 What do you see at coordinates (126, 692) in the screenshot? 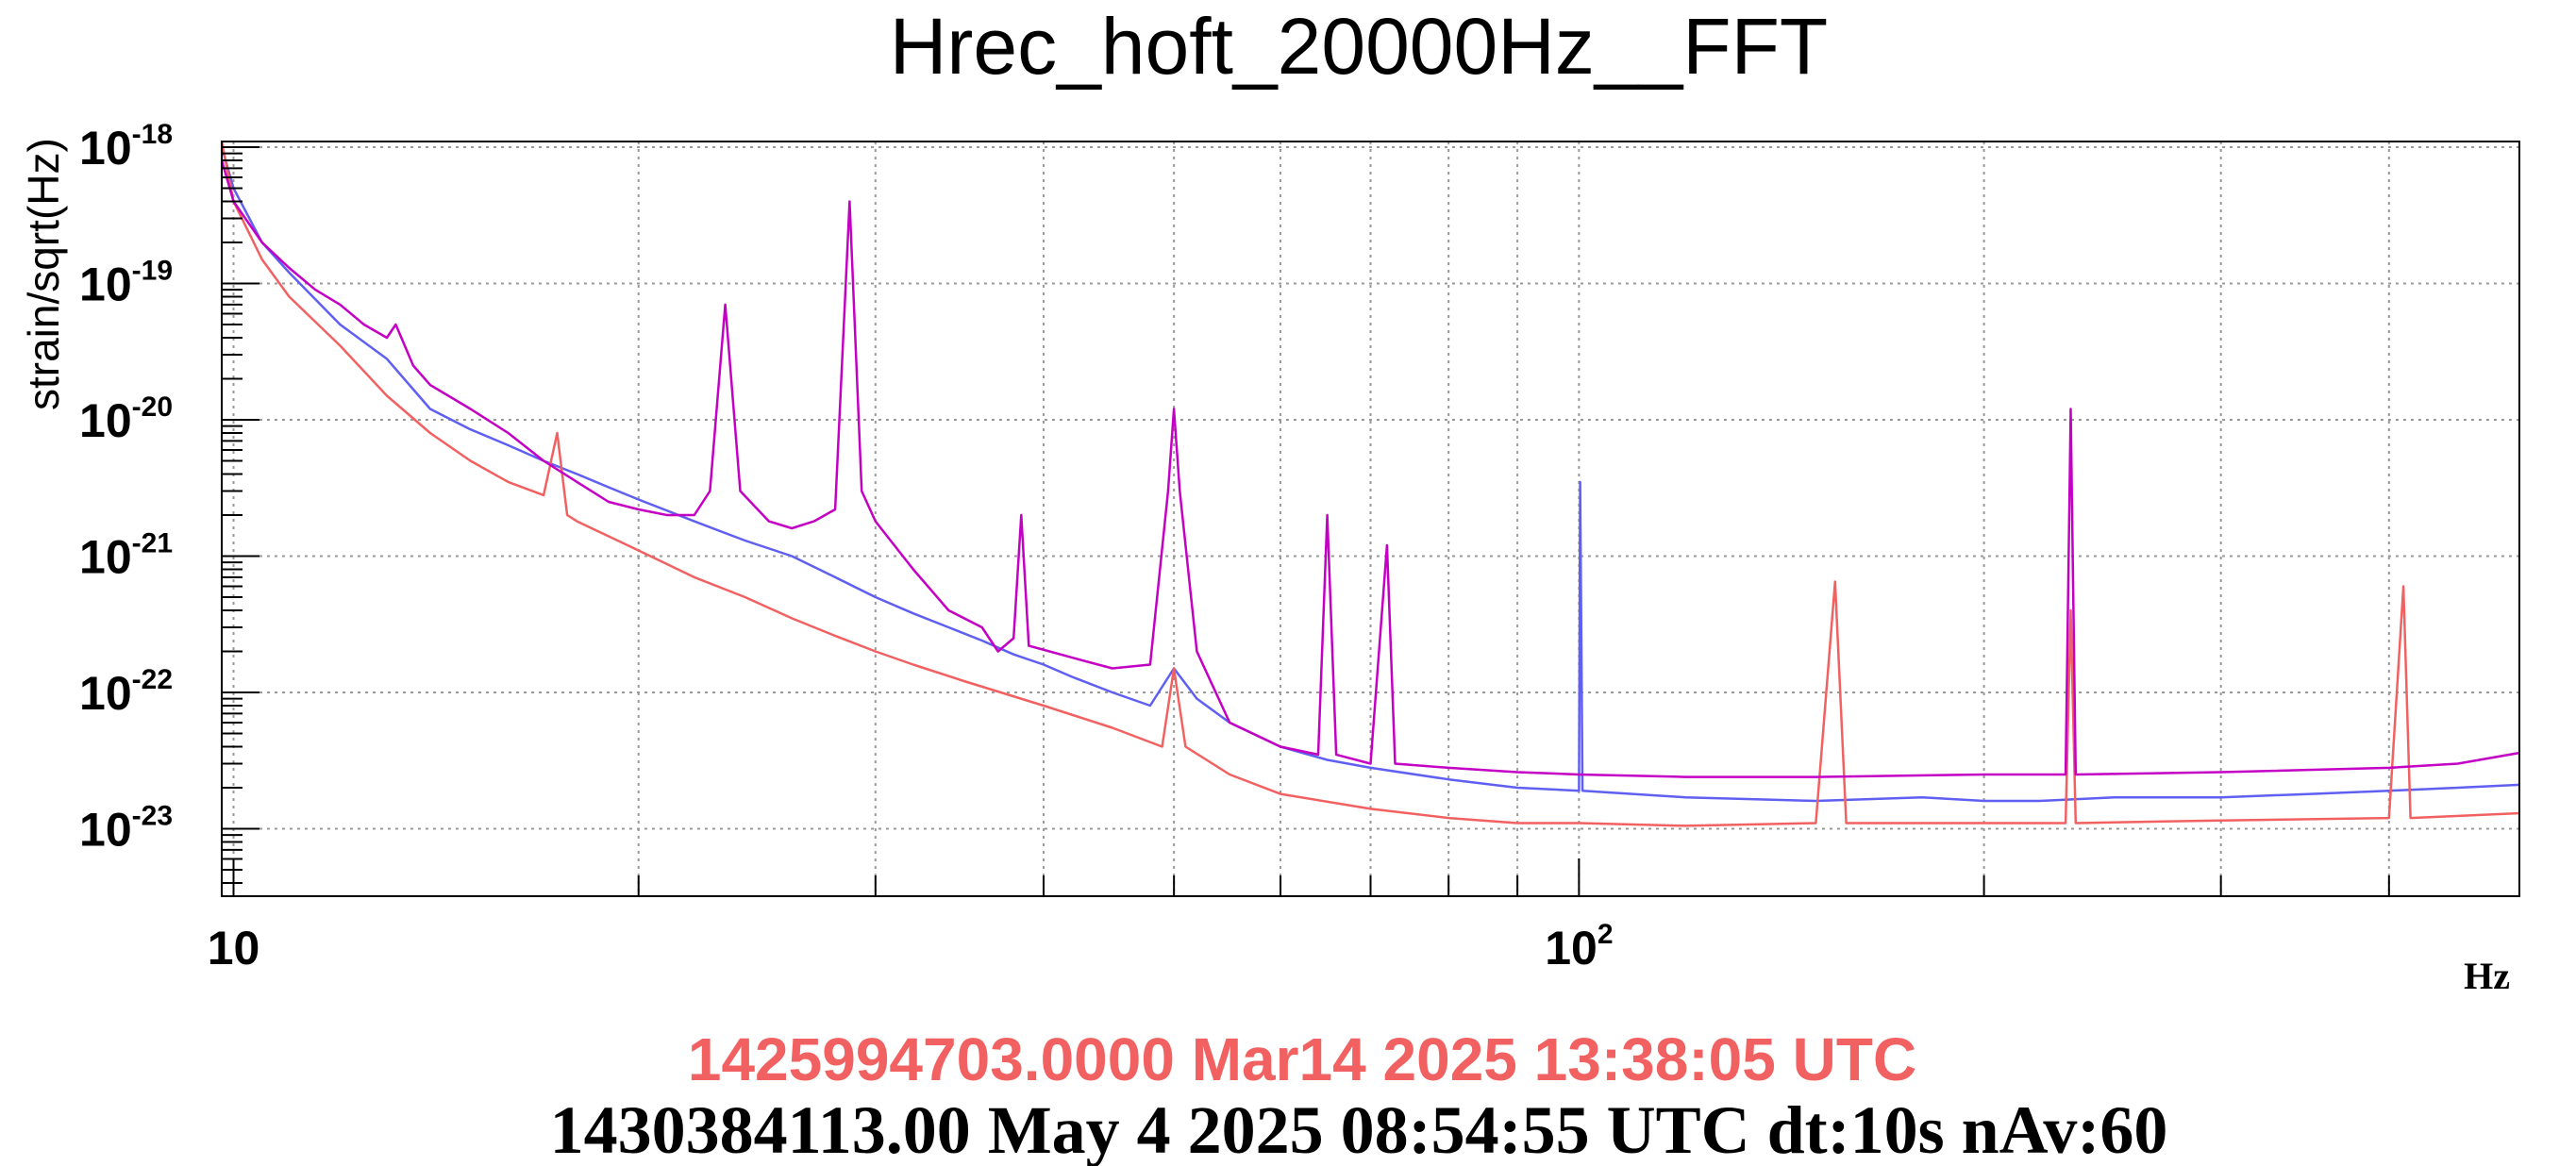
I see `y-tick-label: 10-22` at bounding box center [126, 692].